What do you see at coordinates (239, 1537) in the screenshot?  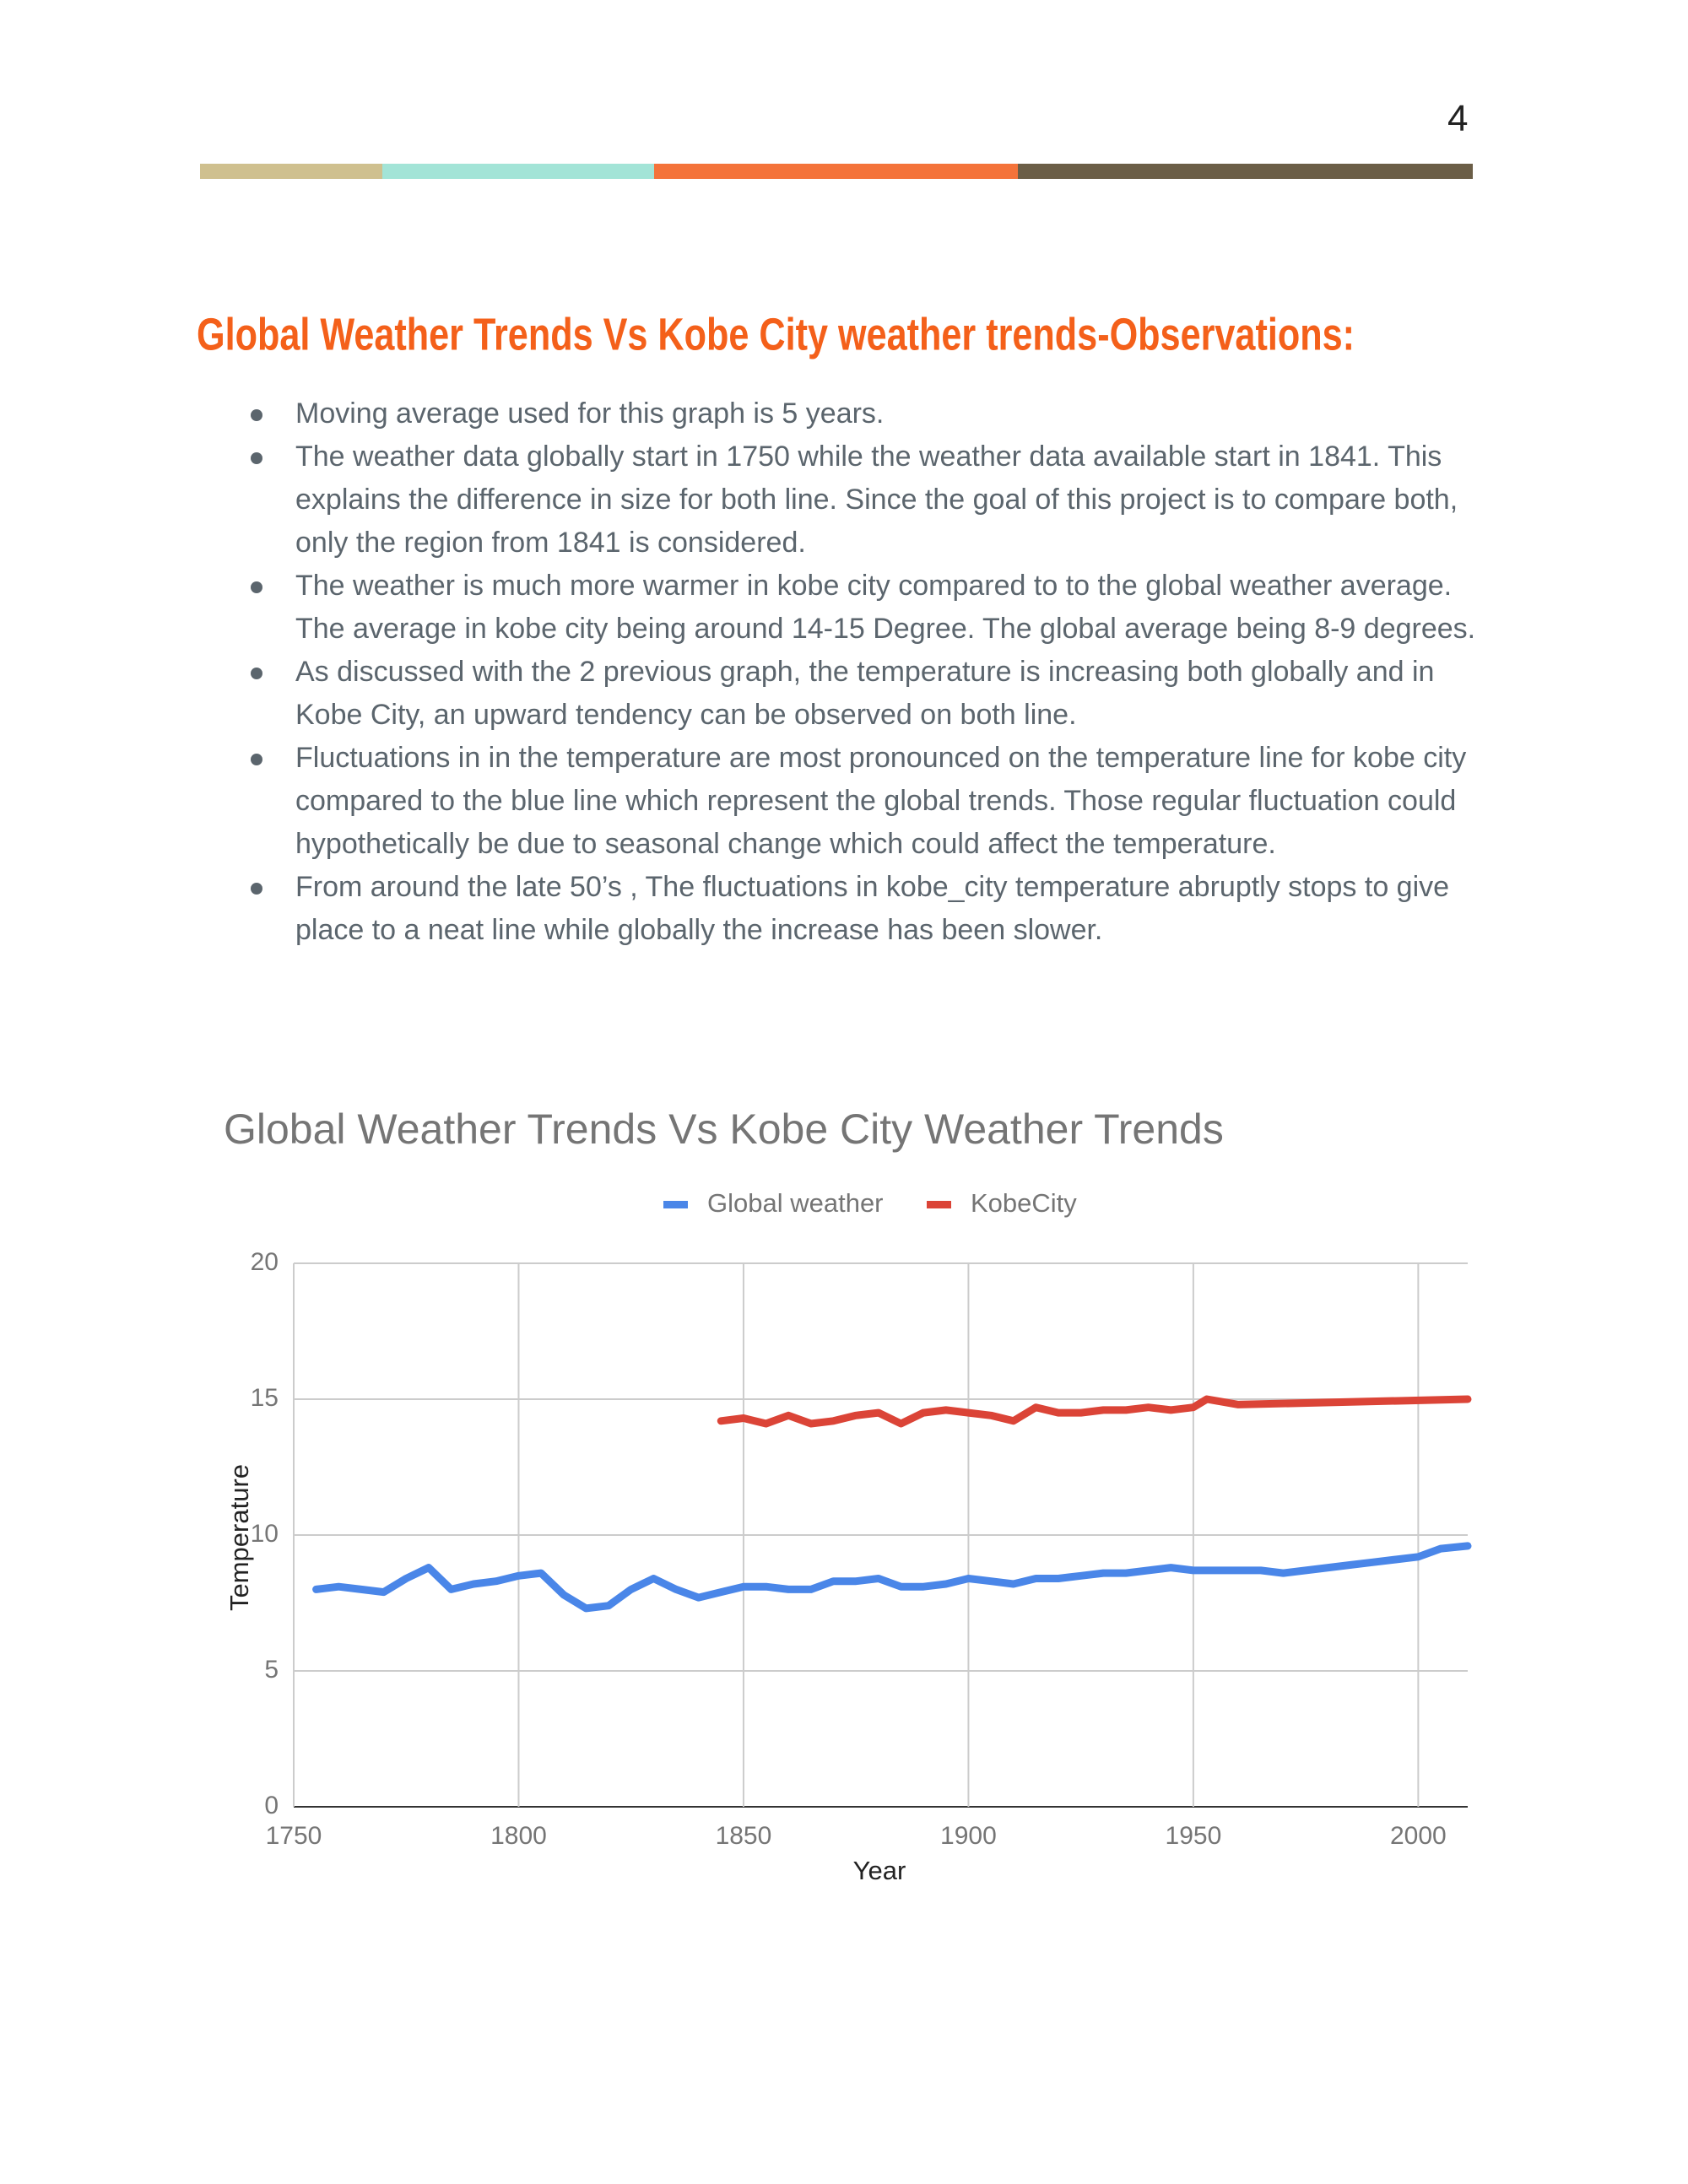 I see `y-axis-title: Temperature` at bounding box center [239, 1537].